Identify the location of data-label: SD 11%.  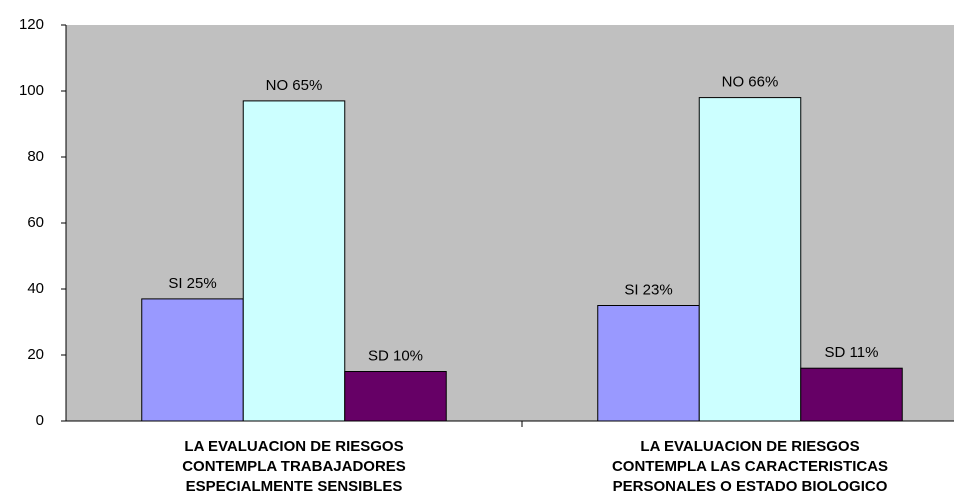
(852, 352).